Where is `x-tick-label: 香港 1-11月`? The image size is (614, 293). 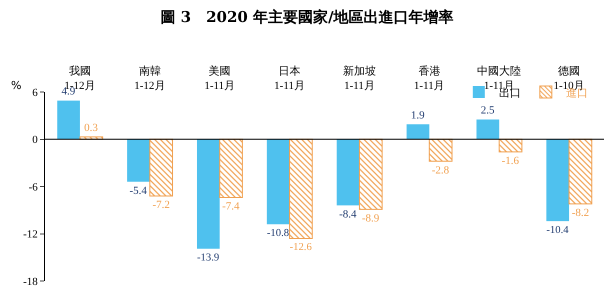 x-tick-label: 香港 1-11月 is located at coordinates (429, 78).